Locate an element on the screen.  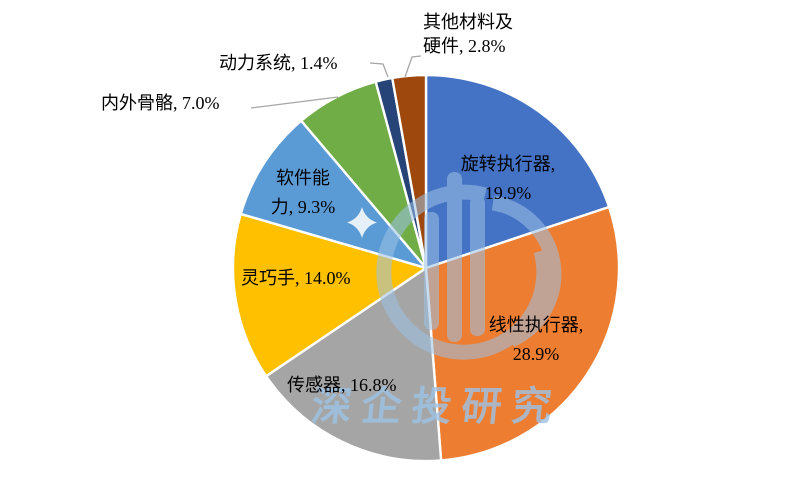
leader-other is located at coordinates (413, 66).